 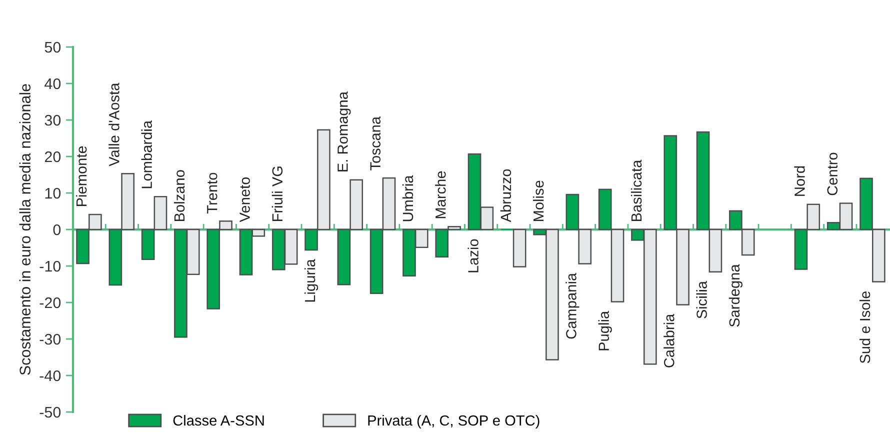 What do you see at coordinates (52, 47) in the screenshot?
I see `y-tick-label: 50` at bounding box center [52, 47].